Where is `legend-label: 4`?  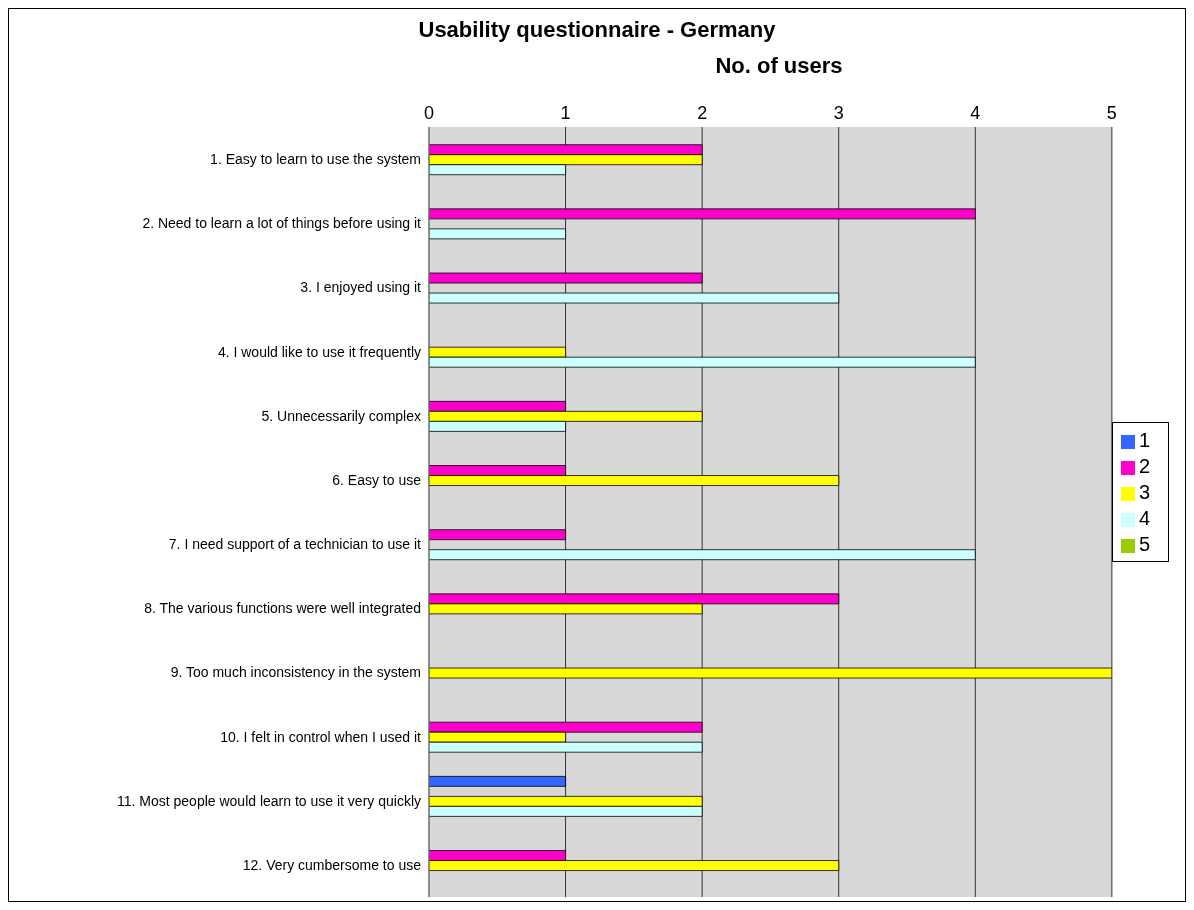
legend-label: 4 is located at coordinates (1144, 518).